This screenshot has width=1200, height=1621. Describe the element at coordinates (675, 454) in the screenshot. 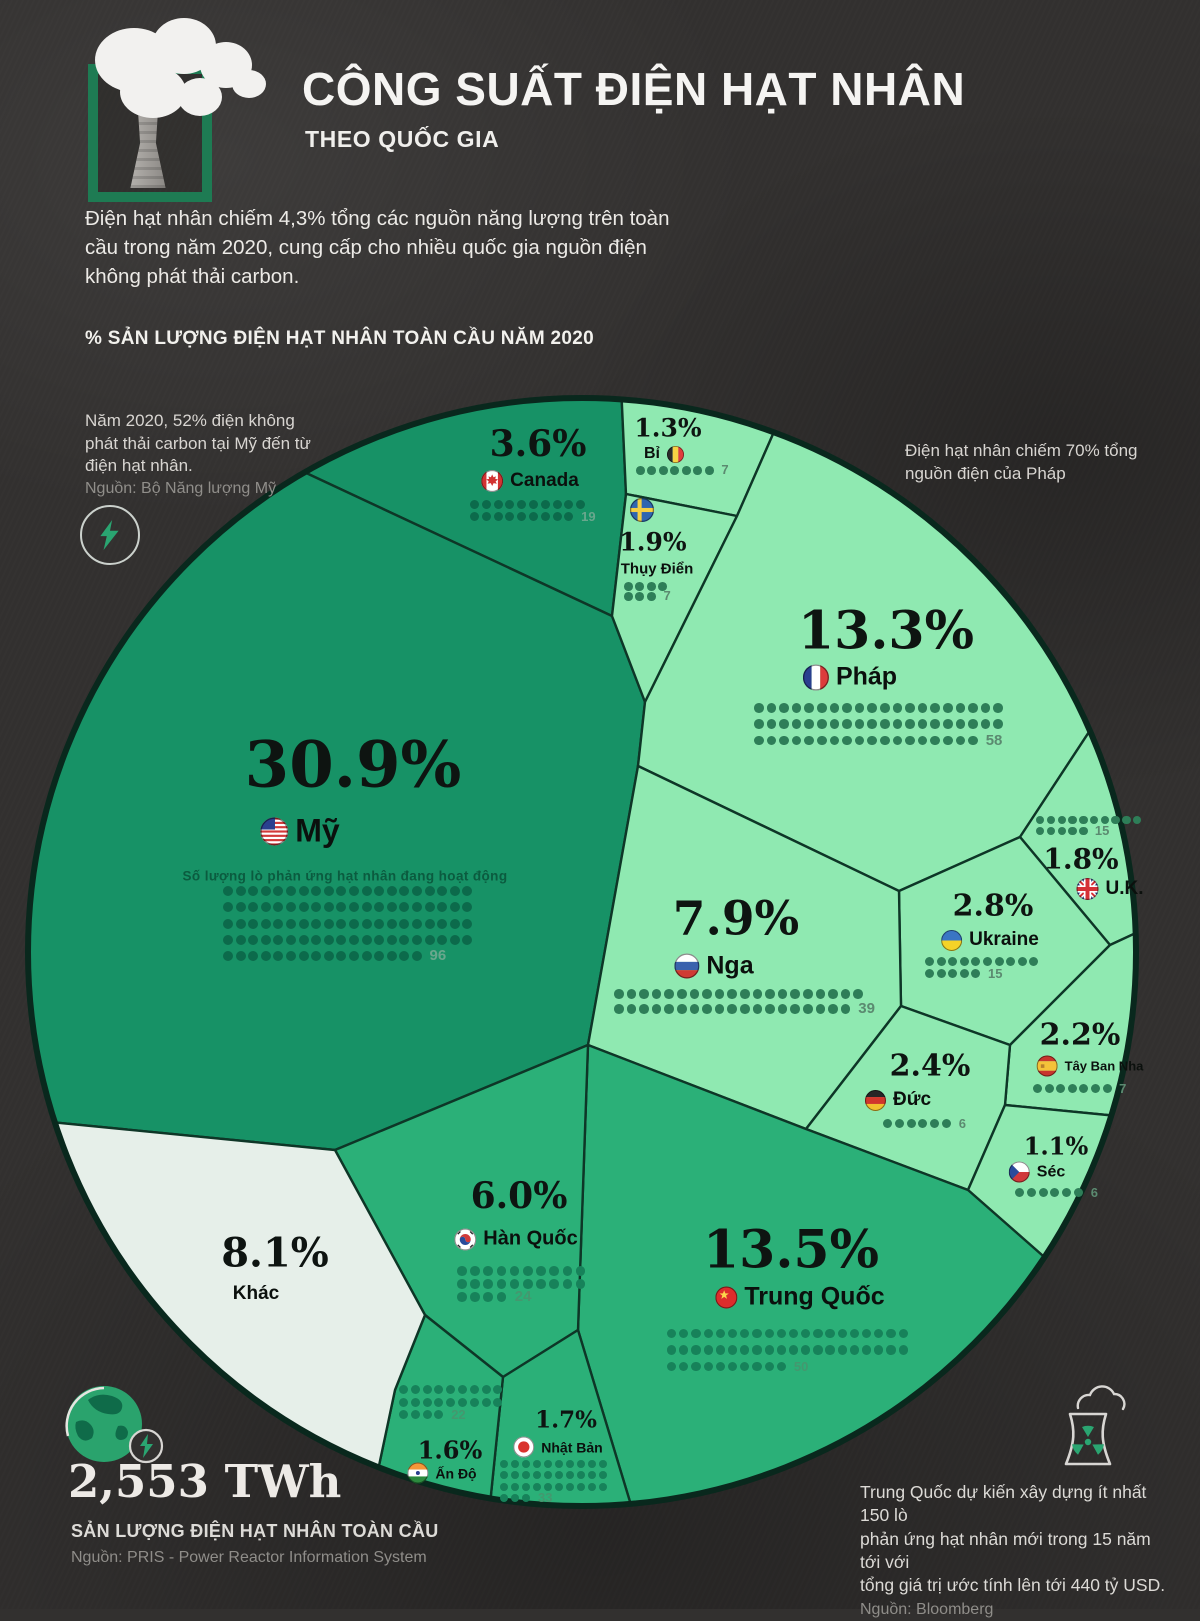

I see `belgium-flag-icon` at that location.